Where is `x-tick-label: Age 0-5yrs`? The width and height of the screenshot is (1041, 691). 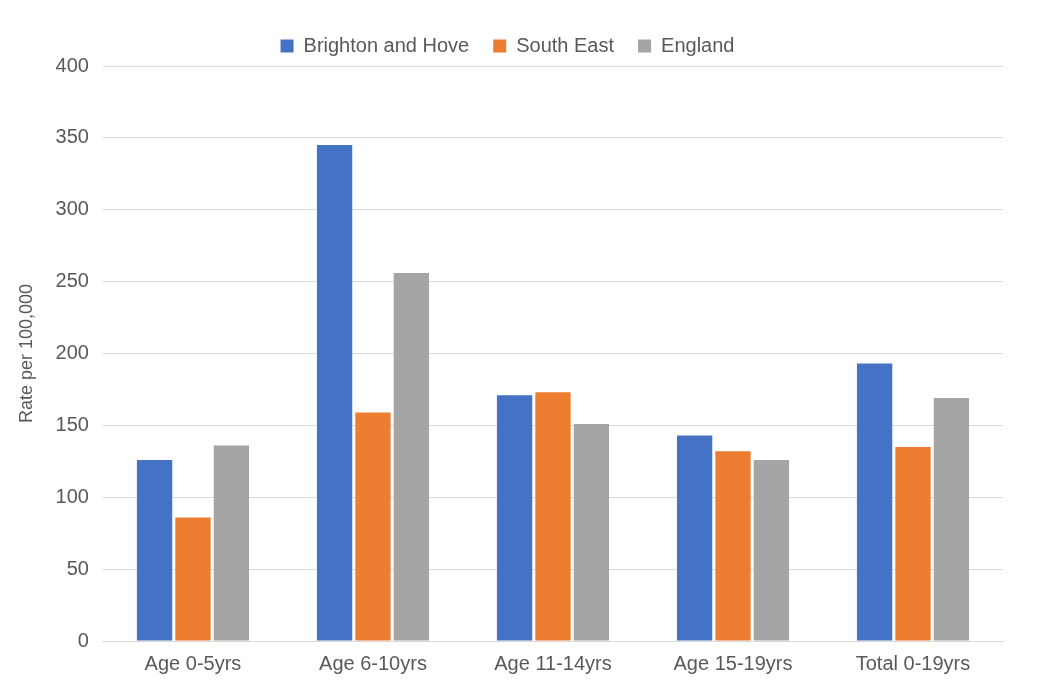
x-tick-label: Age 0-5yrs is located at coordinates (193, 662).